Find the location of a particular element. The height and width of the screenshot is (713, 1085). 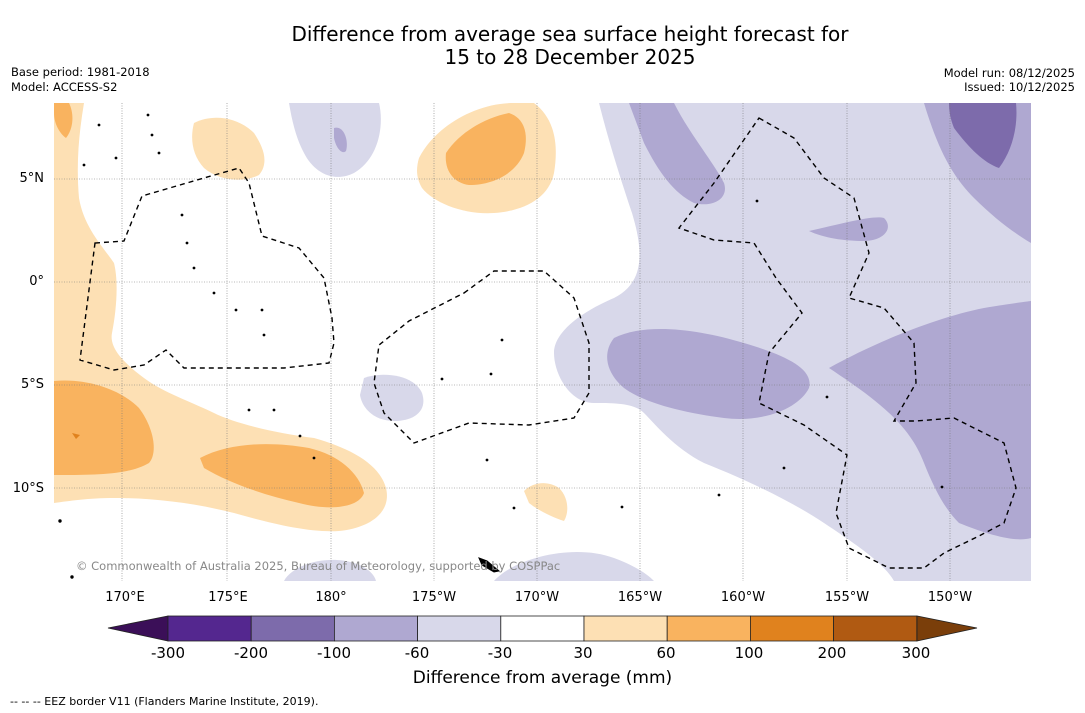

contour-light-purple-south2 is located at coordinates (574, 566).